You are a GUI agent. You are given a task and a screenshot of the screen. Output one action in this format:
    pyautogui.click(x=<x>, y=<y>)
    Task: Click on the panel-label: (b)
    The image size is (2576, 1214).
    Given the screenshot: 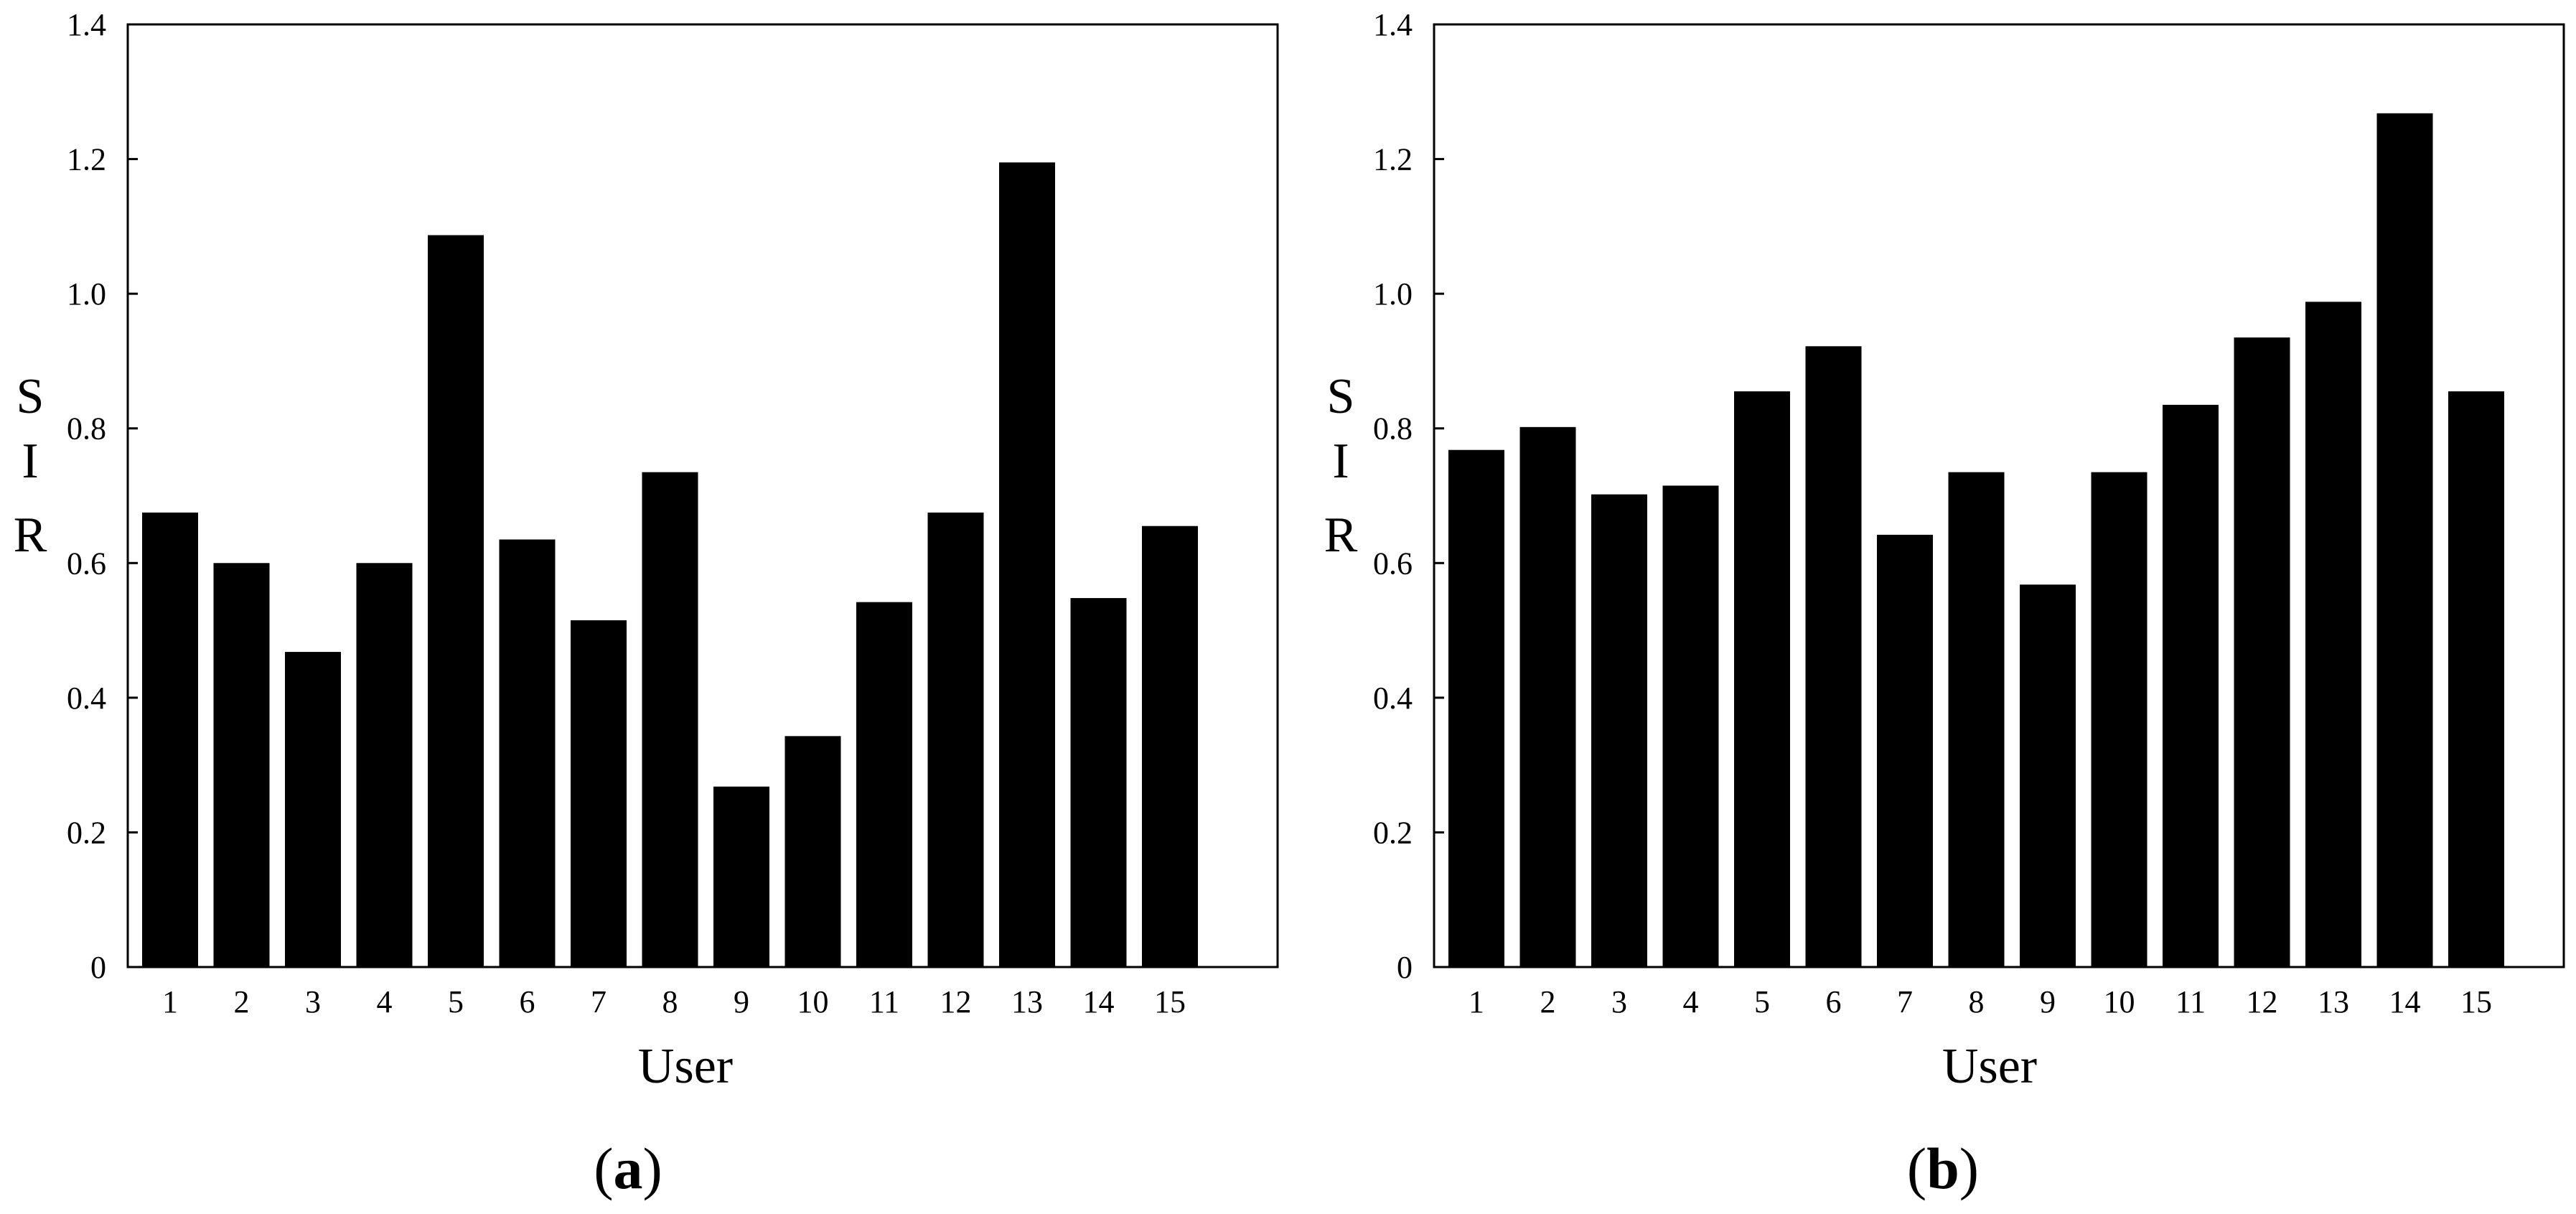 What is the action you would take?
    pyautogui.click(x=1943, y=1168)
    